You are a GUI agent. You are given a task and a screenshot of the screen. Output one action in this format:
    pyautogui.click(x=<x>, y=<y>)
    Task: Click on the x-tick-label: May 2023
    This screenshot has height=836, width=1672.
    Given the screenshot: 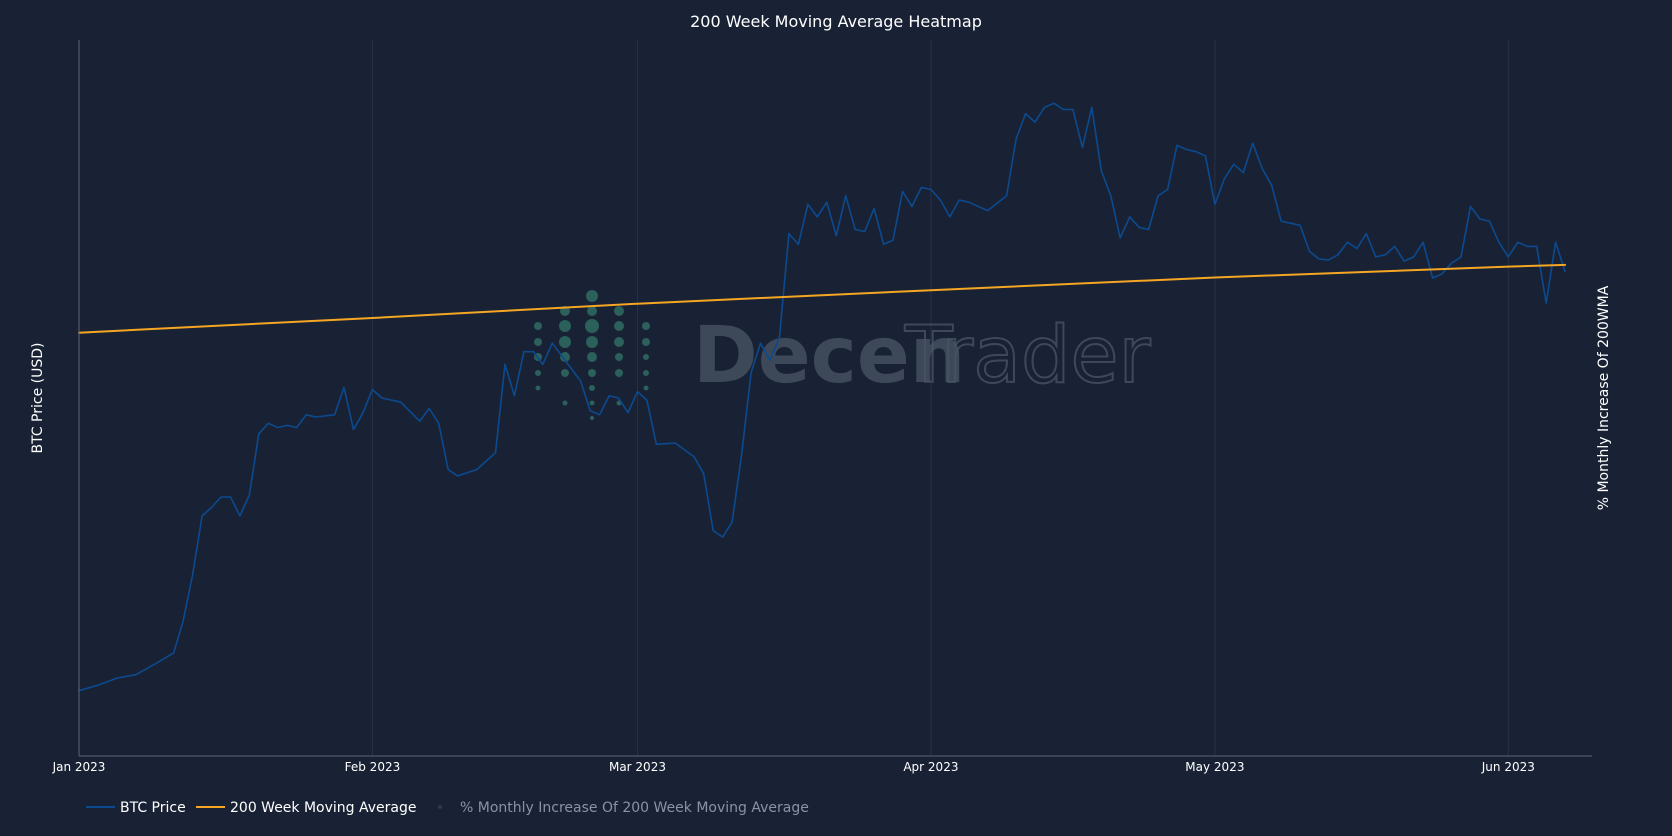 What is the action you would take?
    pyautogui.click(x=1214, y=767)
    